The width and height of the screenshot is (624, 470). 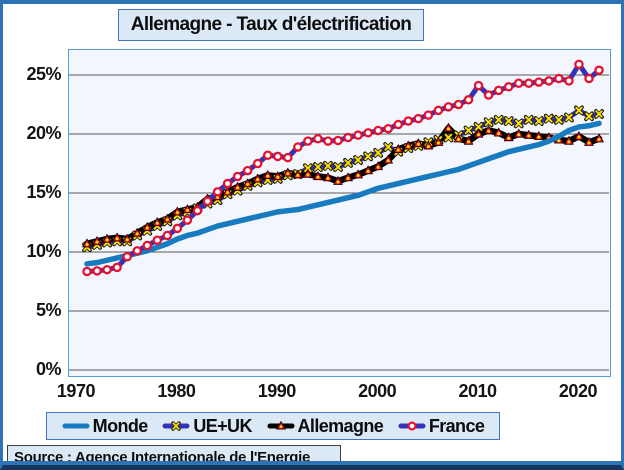 I want to click on legend-item-monde: Monde, so click(x=105, y=426).